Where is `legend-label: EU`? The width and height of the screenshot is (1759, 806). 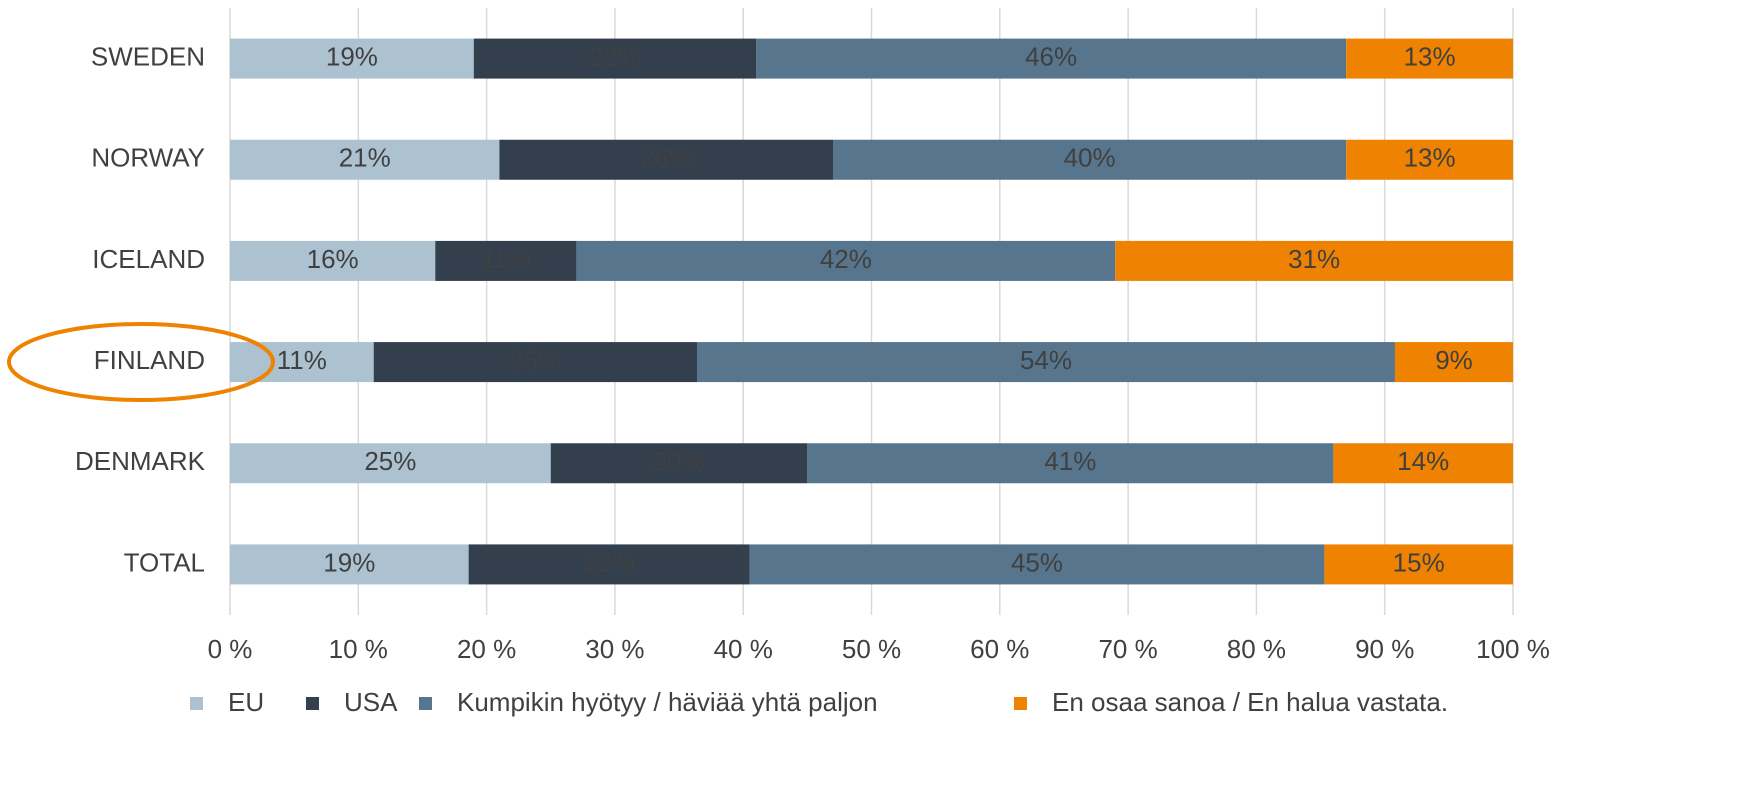 legend-label: EU is located at coordinates (246, 702).